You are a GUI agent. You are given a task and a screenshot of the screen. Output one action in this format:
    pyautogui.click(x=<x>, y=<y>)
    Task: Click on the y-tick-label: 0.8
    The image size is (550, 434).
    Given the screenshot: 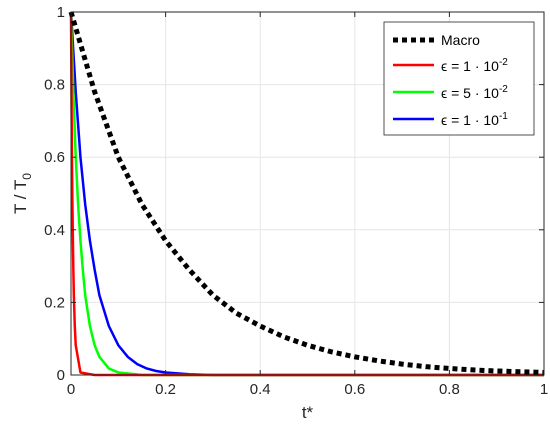 What is the action you would take?
    pyautogui.click(x=54, y=85)
    